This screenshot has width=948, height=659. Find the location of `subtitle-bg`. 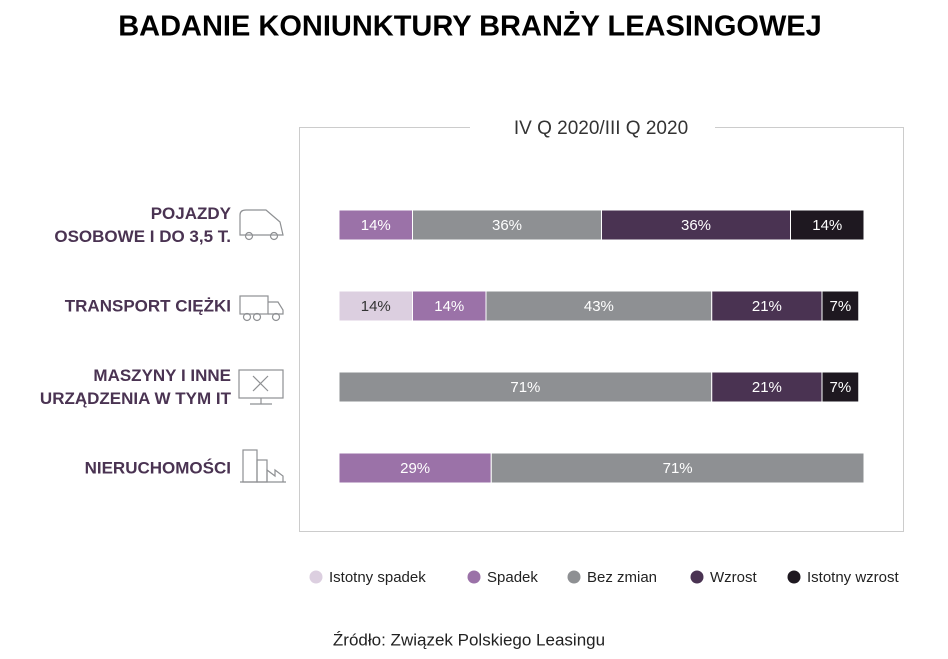

subtitle-bg is located at coordinates (592, 128).